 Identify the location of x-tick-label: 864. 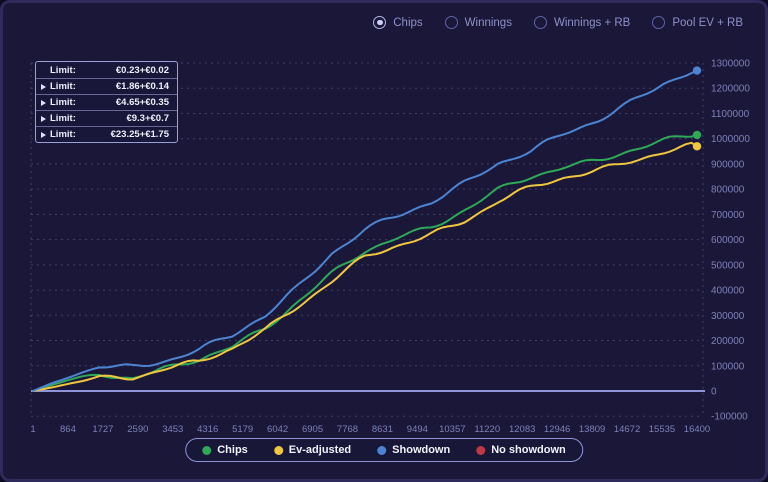
(68, 429).